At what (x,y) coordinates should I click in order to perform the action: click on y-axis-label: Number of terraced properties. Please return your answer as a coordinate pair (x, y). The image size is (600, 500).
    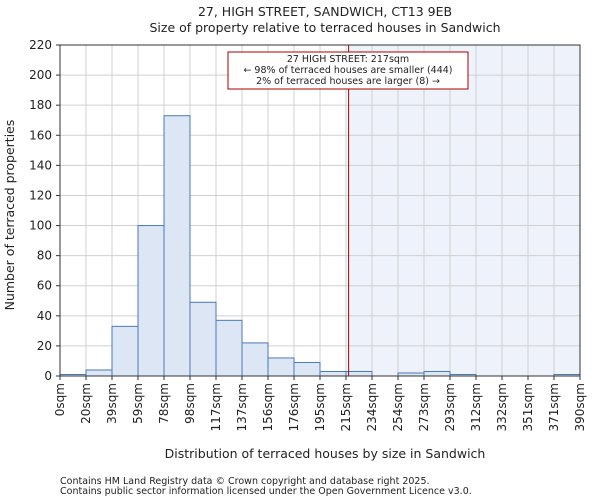
    Looking at the image, I should click on (9, 215).